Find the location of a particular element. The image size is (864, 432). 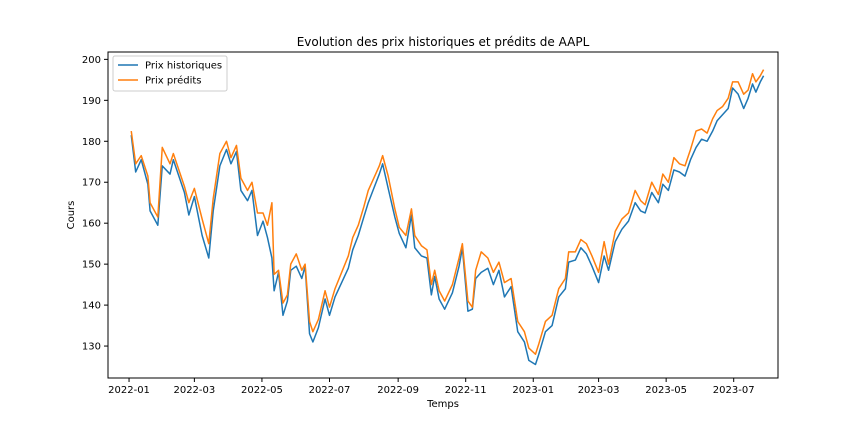

x-tick-label: 2022-07 is located at coordinates (330, 390).